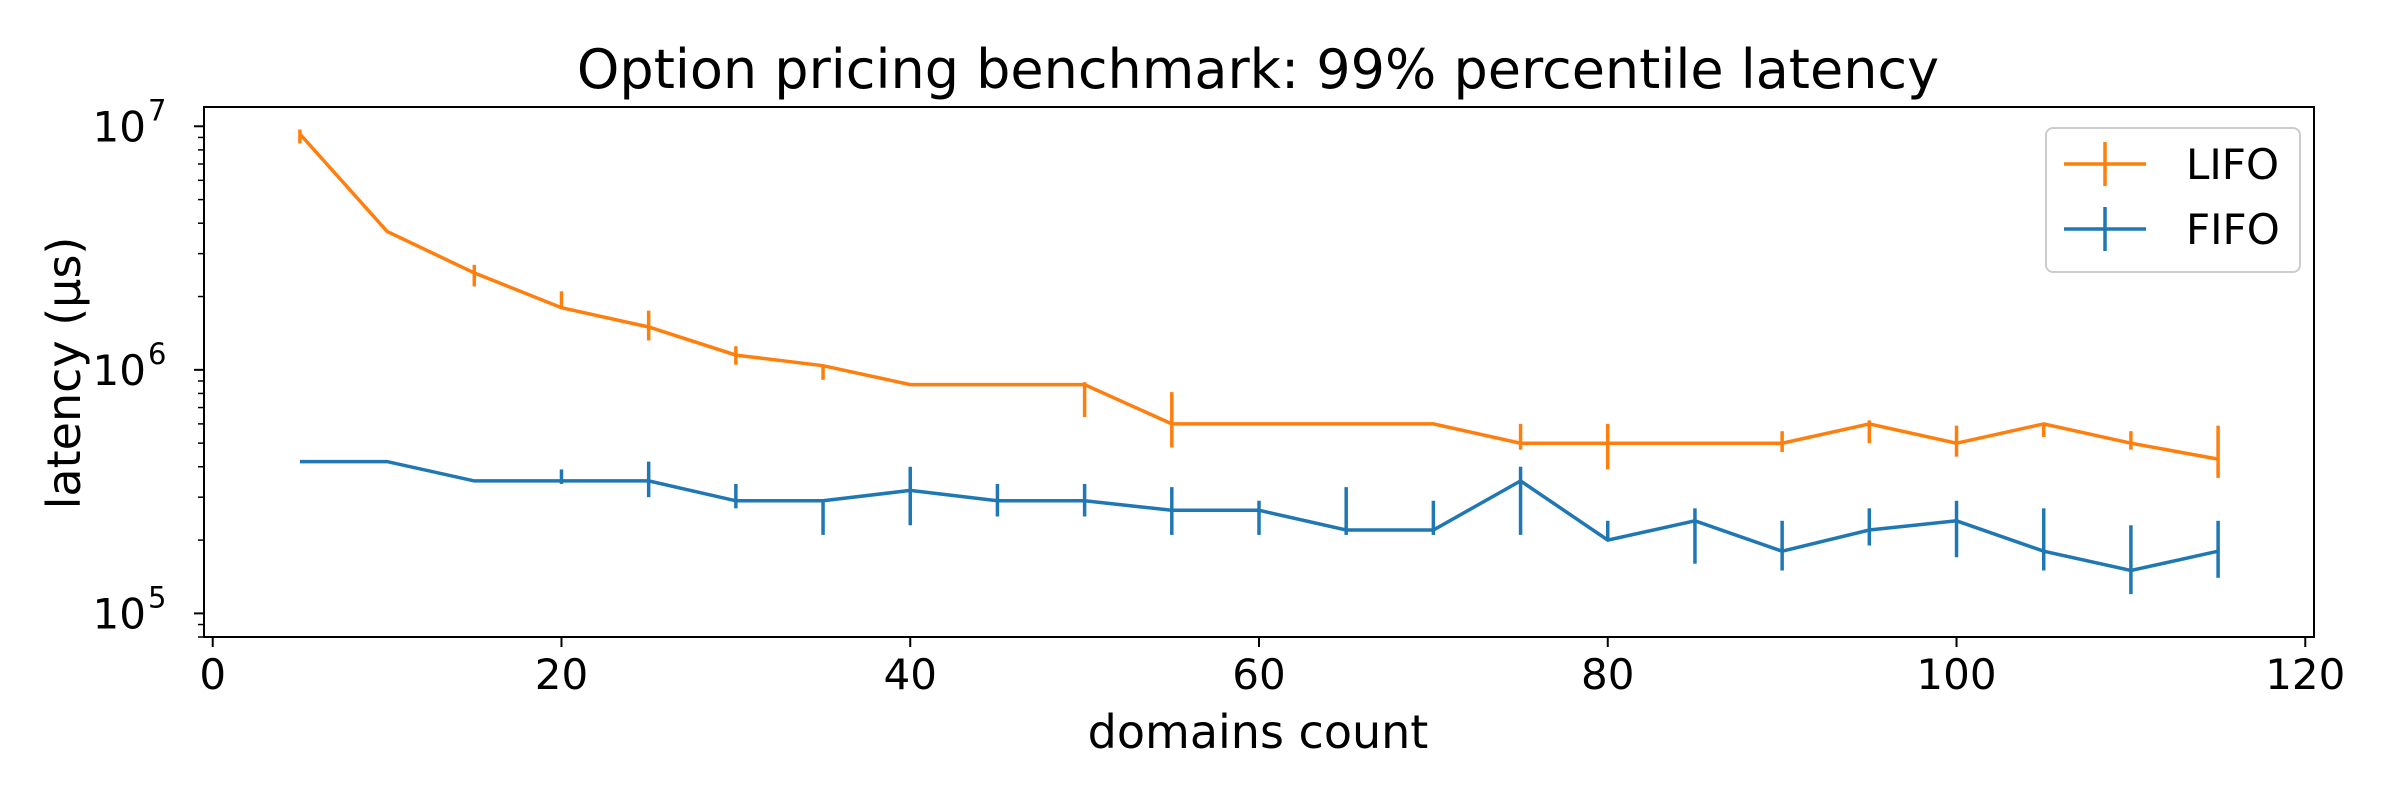 This screenshot has height=800, width=2400. Describe the element at coordinates (910, 674) in the screenshot. I see `x-tick-label: 40` at that location.